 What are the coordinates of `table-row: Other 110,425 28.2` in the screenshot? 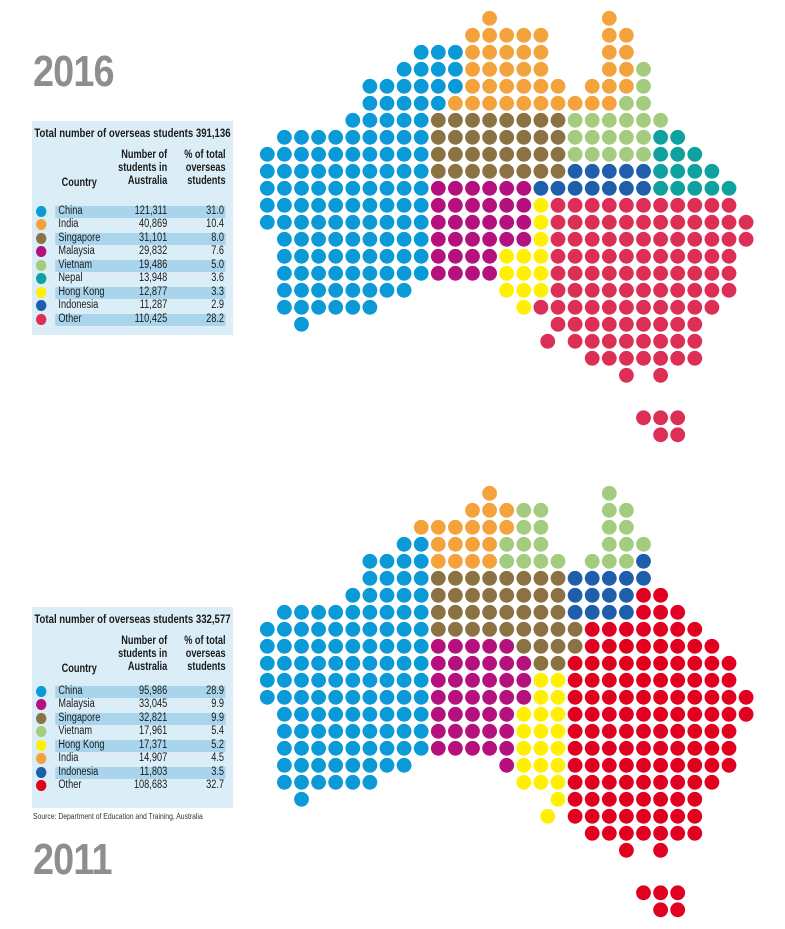 It's located at (132, 319).